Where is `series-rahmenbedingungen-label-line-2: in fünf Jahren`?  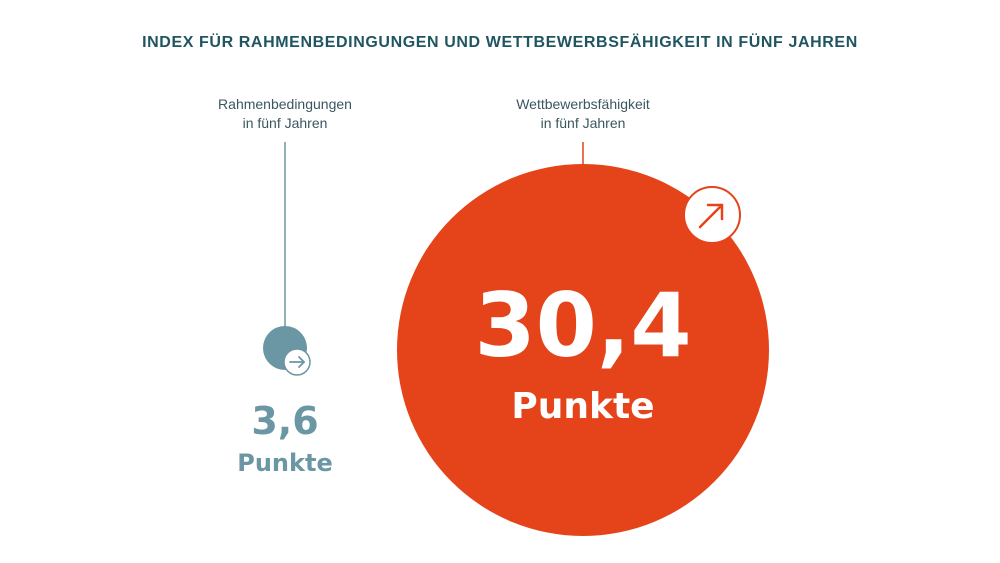
series-rahmenbedingungen-label-line-2: in fünf Jahren is located at coordinates (285, 123).